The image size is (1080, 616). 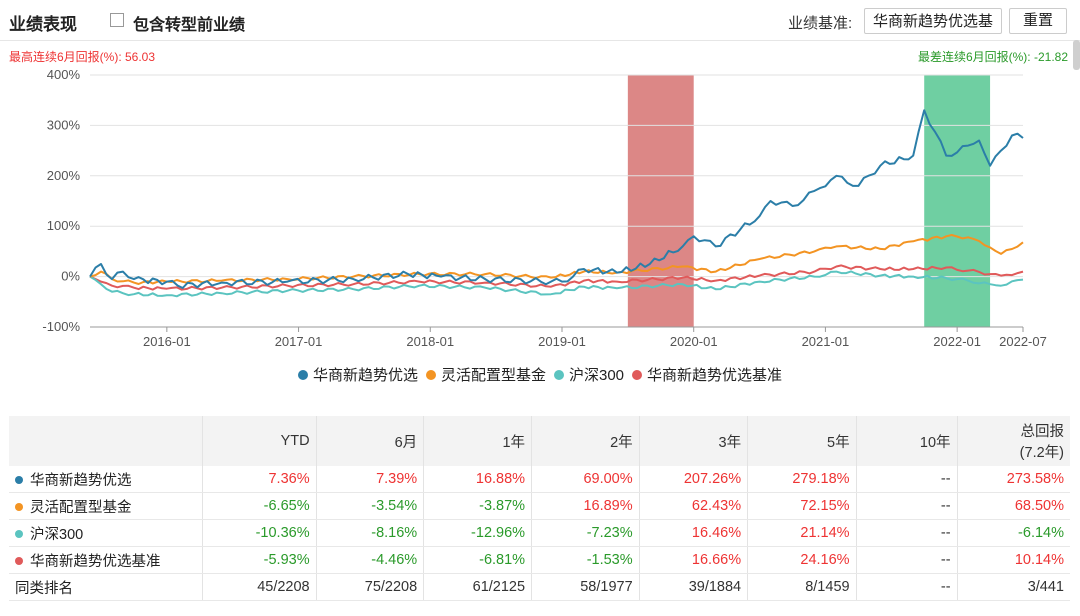 I want to click on column-header: 总回报 (7.2年), so click(x=1013, y=441).